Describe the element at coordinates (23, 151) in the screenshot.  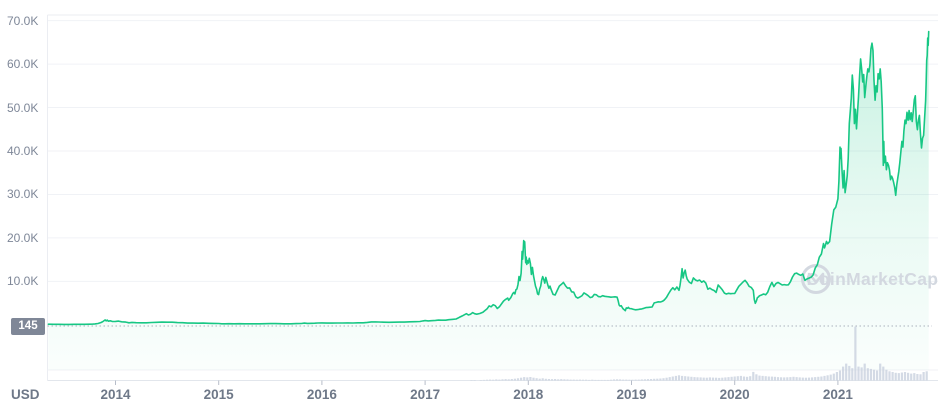
I see `y-axis-label: 40.0K` at that location.